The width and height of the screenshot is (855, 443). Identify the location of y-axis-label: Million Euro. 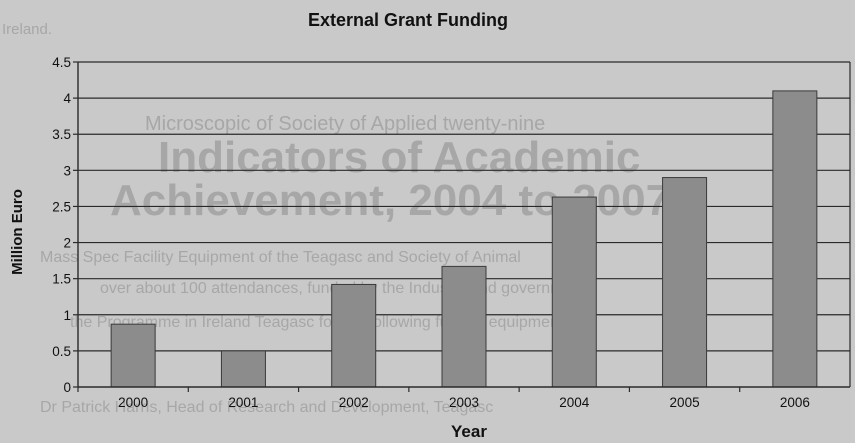
(17, 232).